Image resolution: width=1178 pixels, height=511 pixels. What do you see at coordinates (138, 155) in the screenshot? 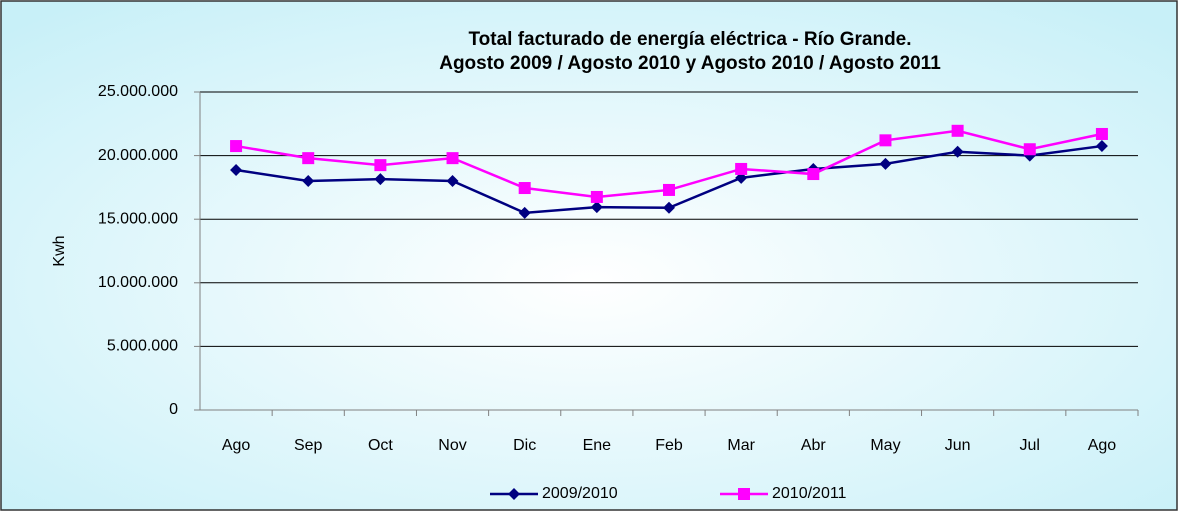
I see `y-tick-label: 20.000.000` at bounding box center [138, 155].